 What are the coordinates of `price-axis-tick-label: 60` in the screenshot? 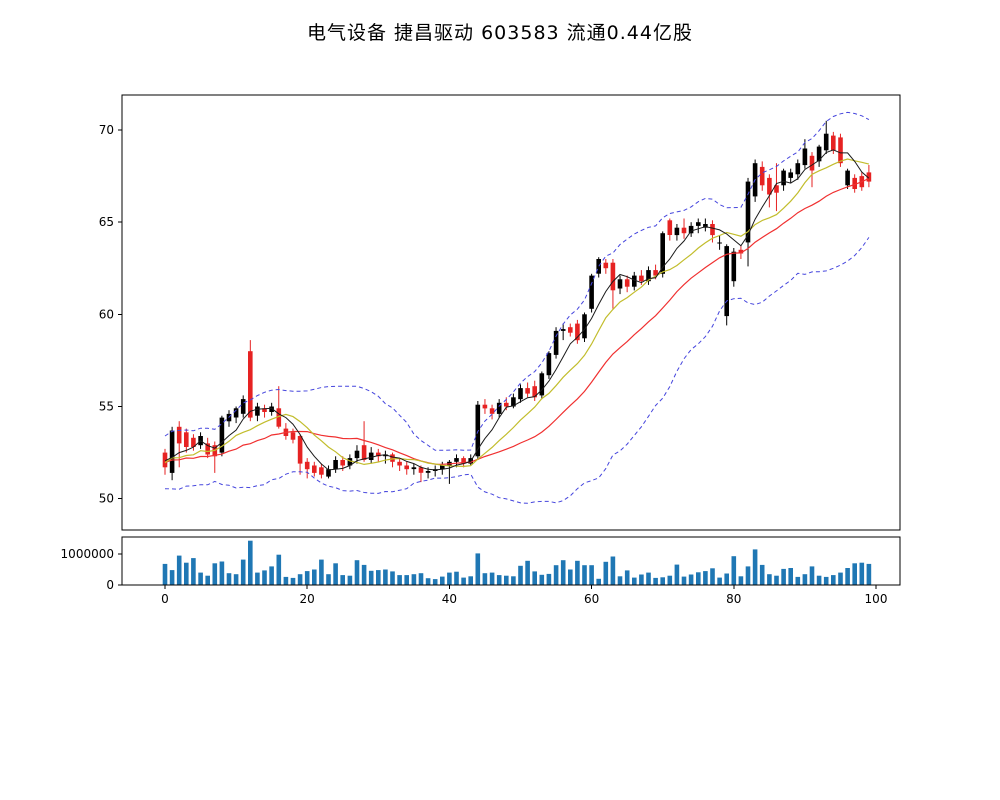 It's located at (106, 314).